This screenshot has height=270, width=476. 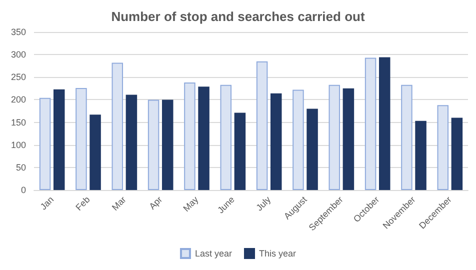 I want to click on x-tick-label: July, so click(x=263, y=203).